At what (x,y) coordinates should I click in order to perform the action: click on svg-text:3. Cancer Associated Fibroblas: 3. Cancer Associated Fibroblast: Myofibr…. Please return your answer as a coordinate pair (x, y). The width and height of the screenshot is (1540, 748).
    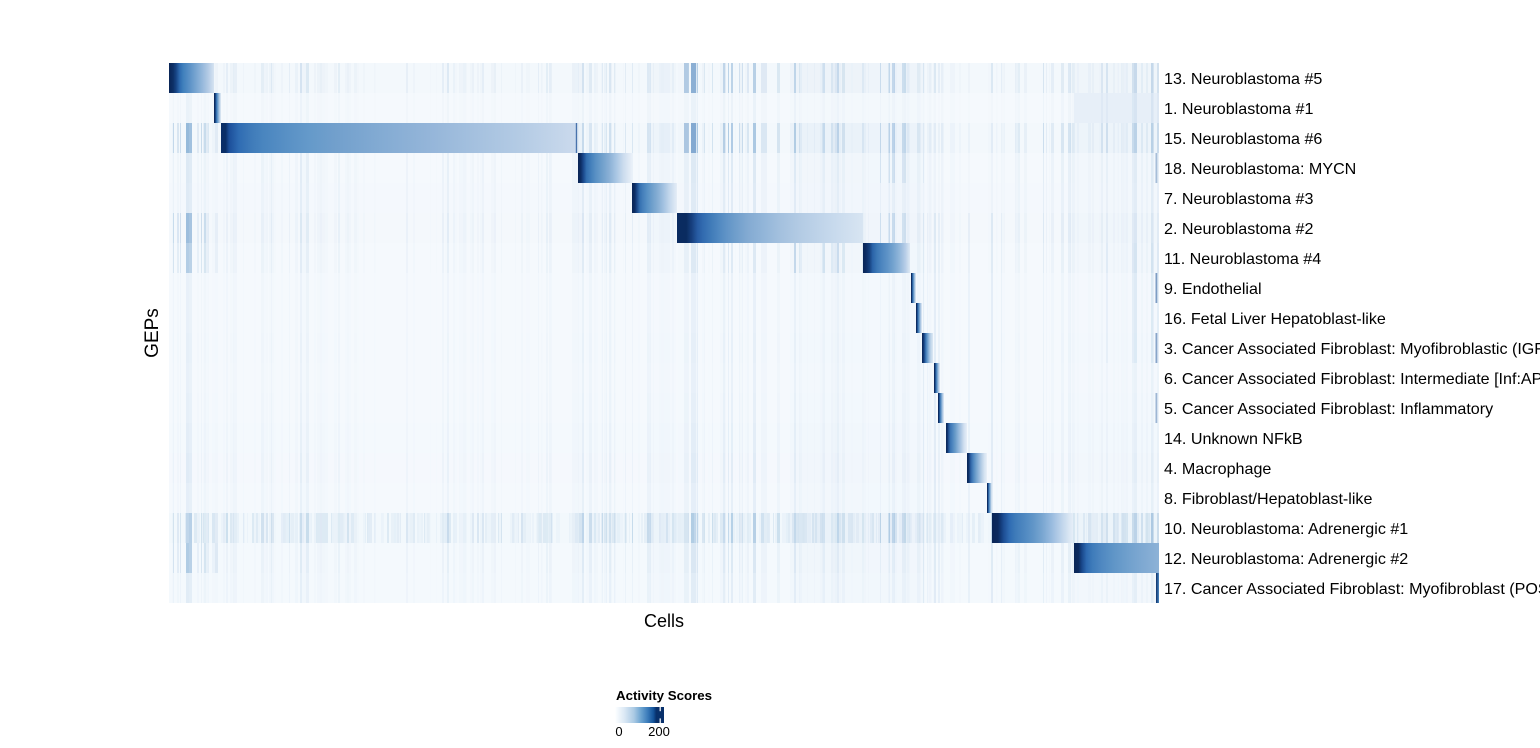
    Looking at the image, I should click on (1352, 349).